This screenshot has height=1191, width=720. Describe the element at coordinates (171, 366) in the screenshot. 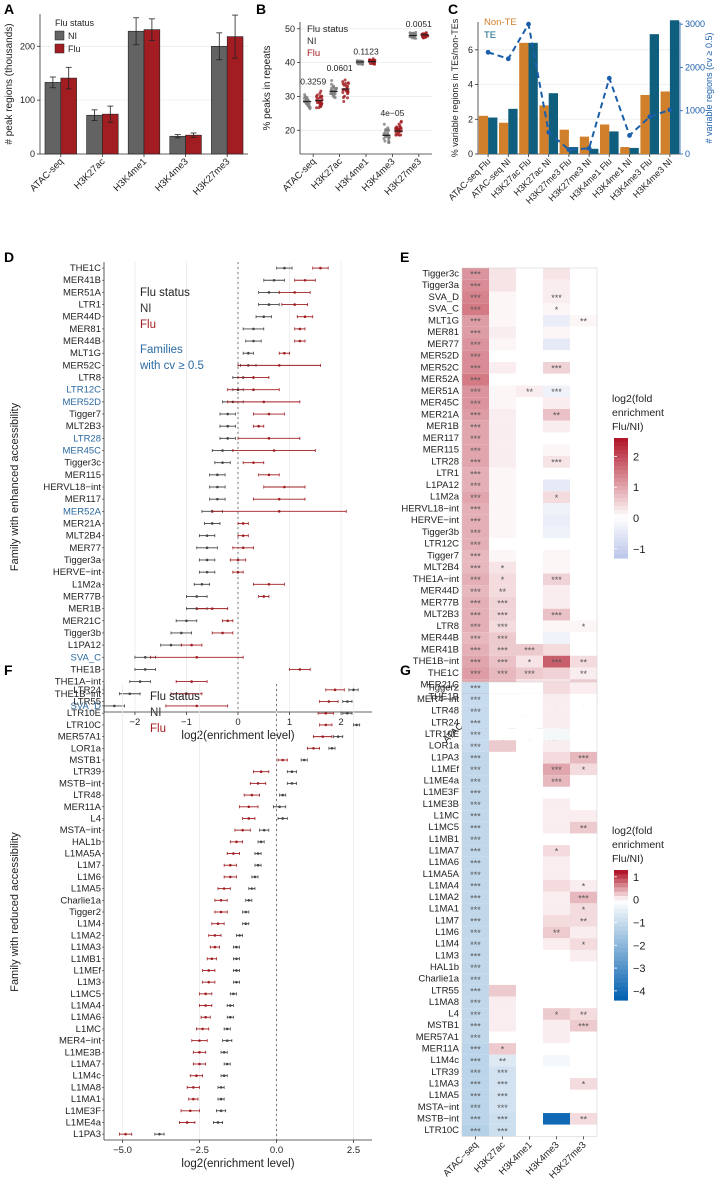

I see `d-legend-note-2: with cv ≥ 0.5` at that location.